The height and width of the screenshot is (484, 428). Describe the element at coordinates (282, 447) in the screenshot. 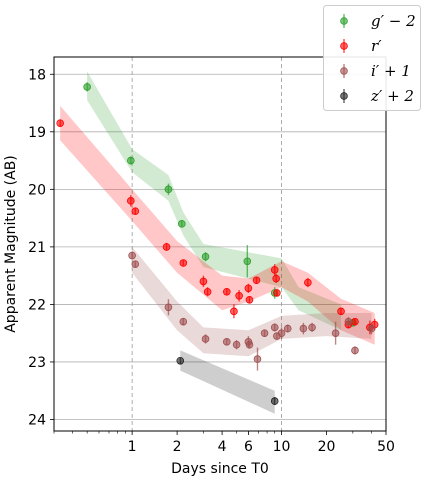

I see `x-tick-label: 10` at that location.